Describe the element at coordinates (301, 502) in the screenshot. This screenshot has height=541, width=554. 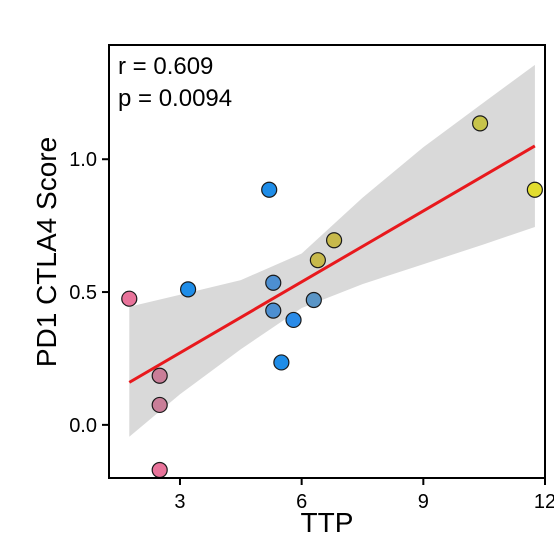
I see `x-tick-label: 6` at that location.